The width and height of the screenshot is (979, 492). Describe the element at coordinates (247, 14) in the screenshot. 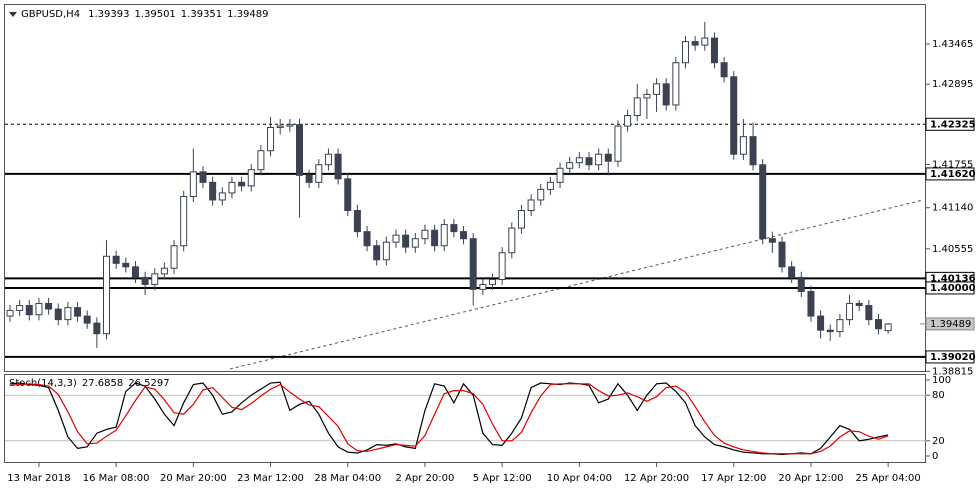

I see `close-value: 1.39489` at that location.